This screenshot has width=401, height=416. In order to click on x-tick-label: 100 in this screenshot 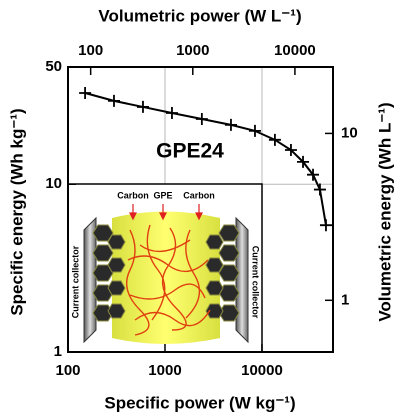, I will do `click(67, 370)`.